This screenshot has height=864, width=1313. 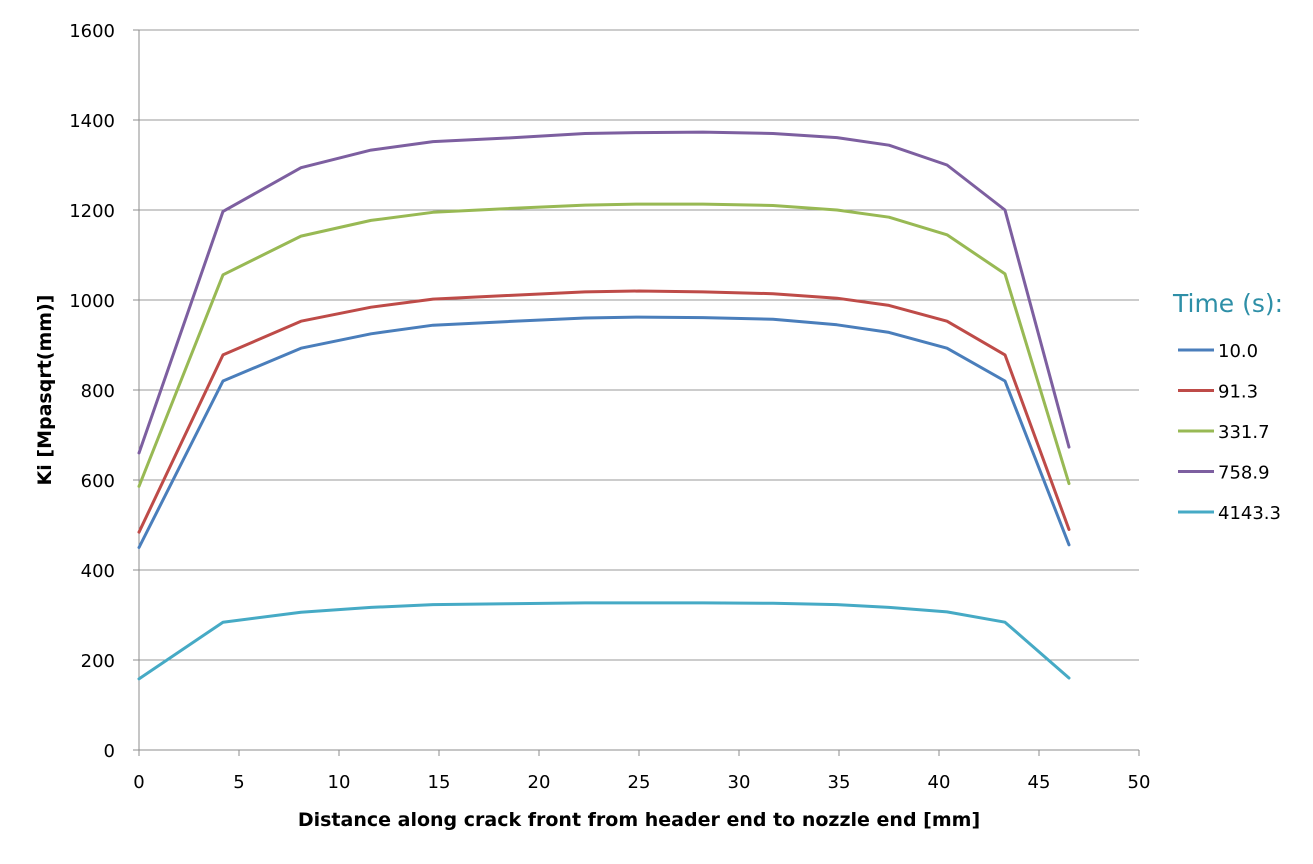 I want to click on y-tick-label: 1200, so click(x=92, y=211).